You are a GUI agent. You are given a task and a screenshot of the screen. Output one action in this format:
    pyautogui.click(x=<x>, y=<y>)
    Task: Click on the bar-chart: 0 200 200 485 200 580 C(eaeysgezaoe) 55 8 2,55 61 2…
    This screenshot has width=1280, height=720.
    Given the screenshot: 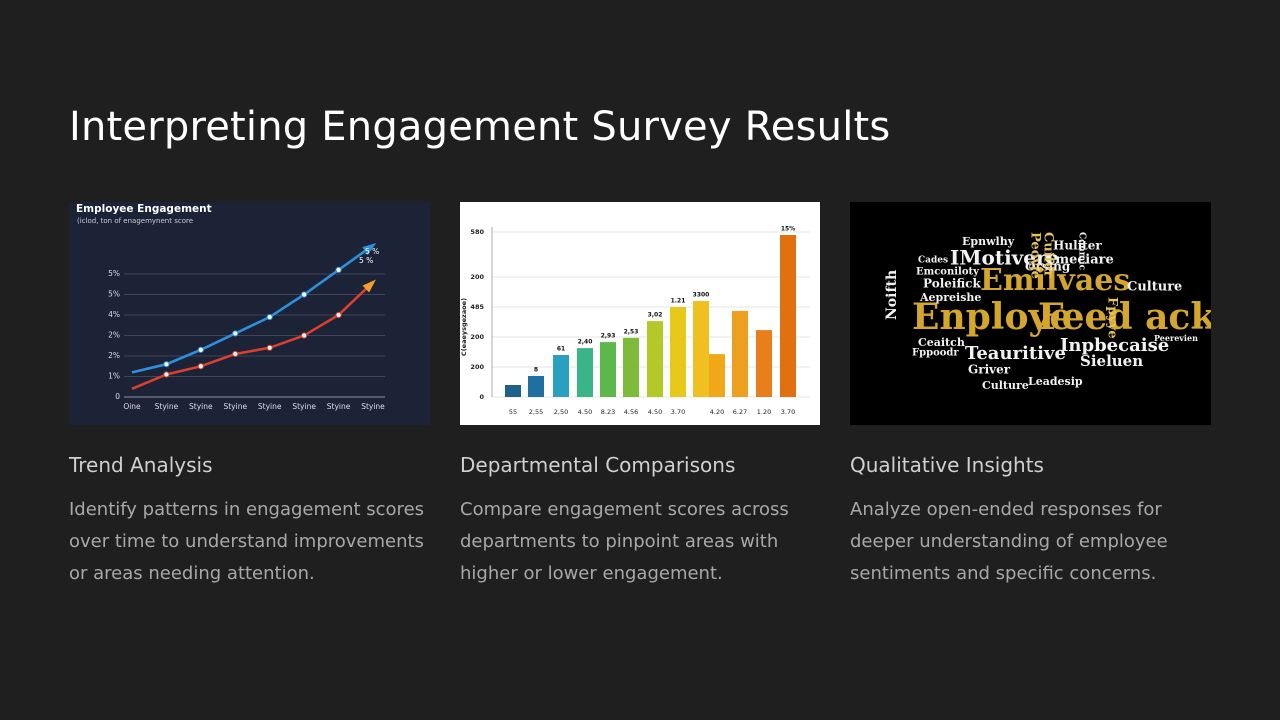 What is the action you would take?
    pyautogui.click(x=640, y=313)
    